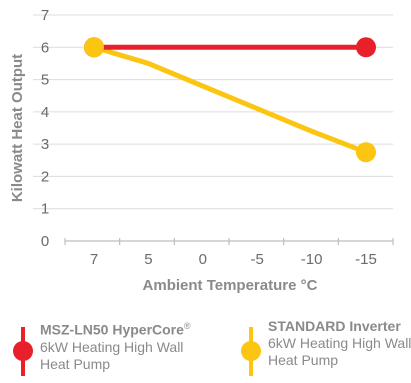 The width and height of the screenshot is (411, 383). What do you see at coordinates (312, 259) in the screenshot?
I see `x-tick-label: -10` at bounding box center [312, 259].